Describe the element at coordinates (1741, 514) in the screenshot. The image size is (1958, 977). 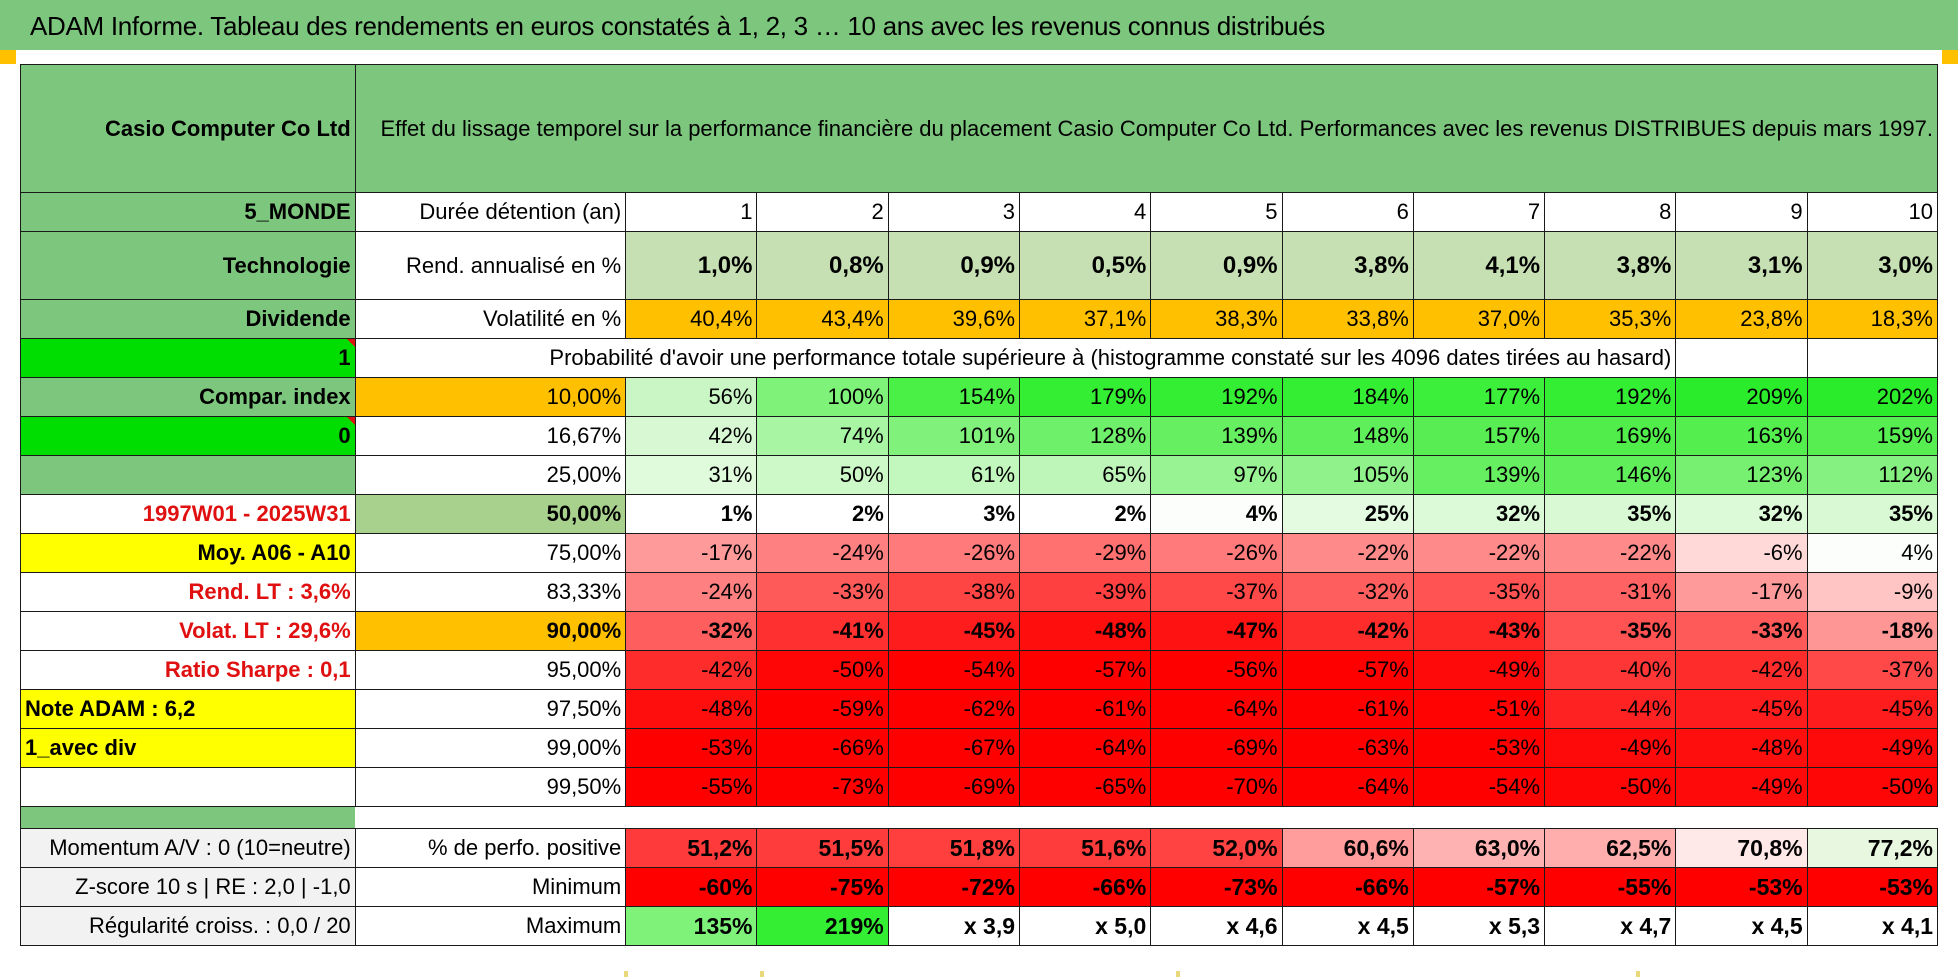
I see `prob-value: 32%` at that location.